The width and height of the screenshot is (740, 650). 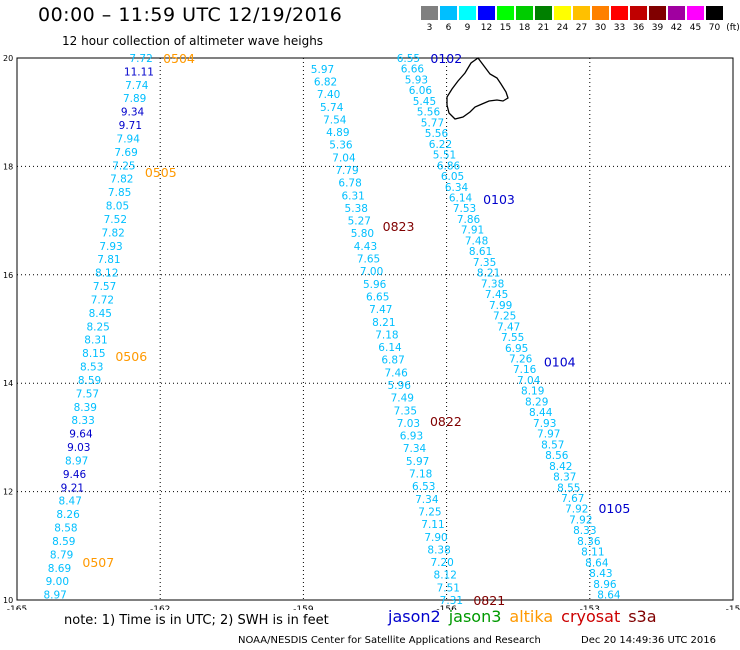 What do you see at coordinates (362, 234) in the screenshot?
I see `swh-value-label: 5.80` at bounding box center [362, 234].